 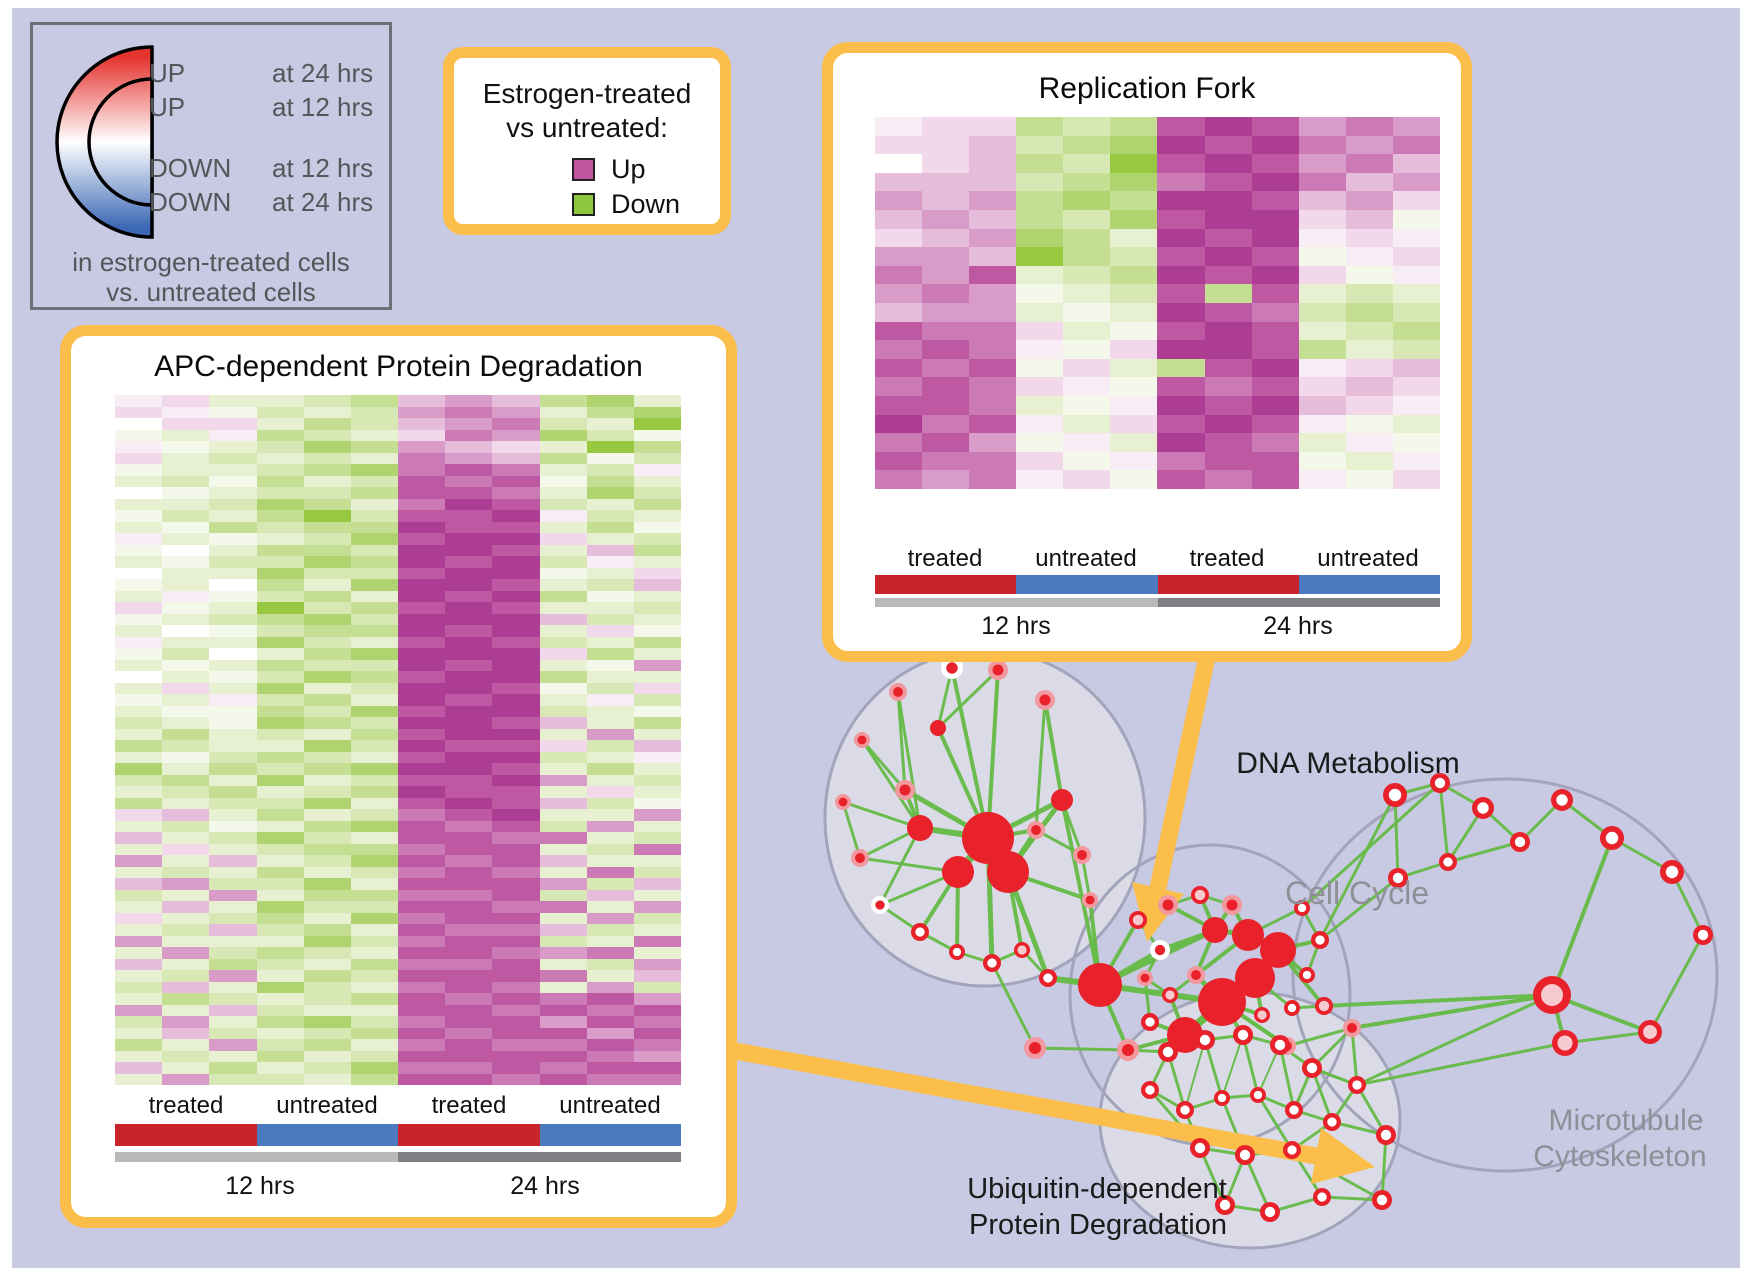 I want to click on rf-group-label-3: treated, so click(x=1227, y=558).